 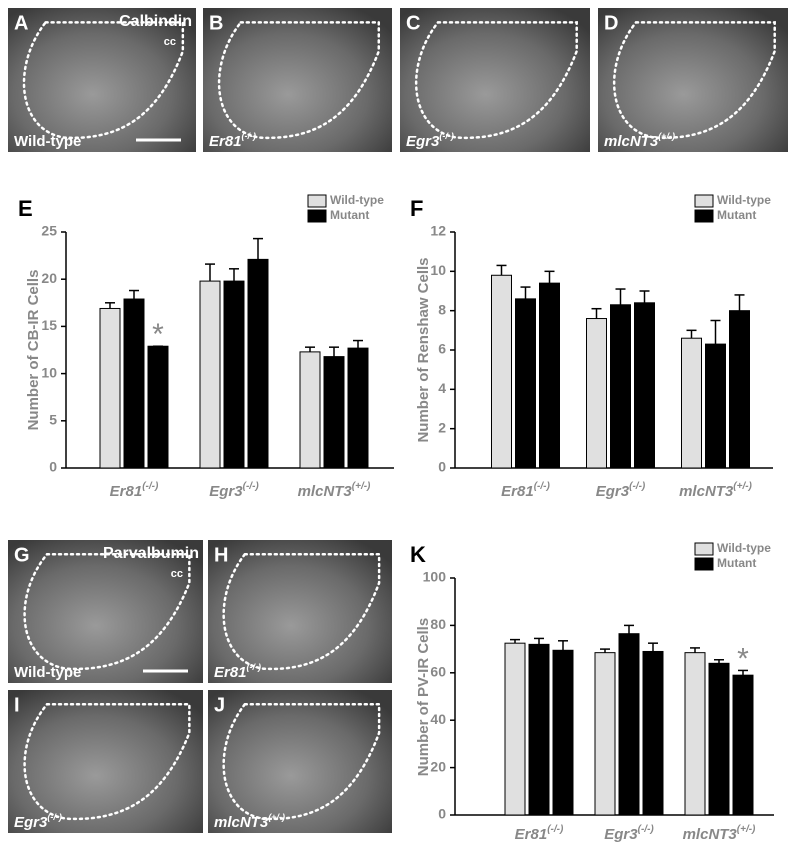 I want to click on genotype-label: Wild-type, so click(x=47, y=141).